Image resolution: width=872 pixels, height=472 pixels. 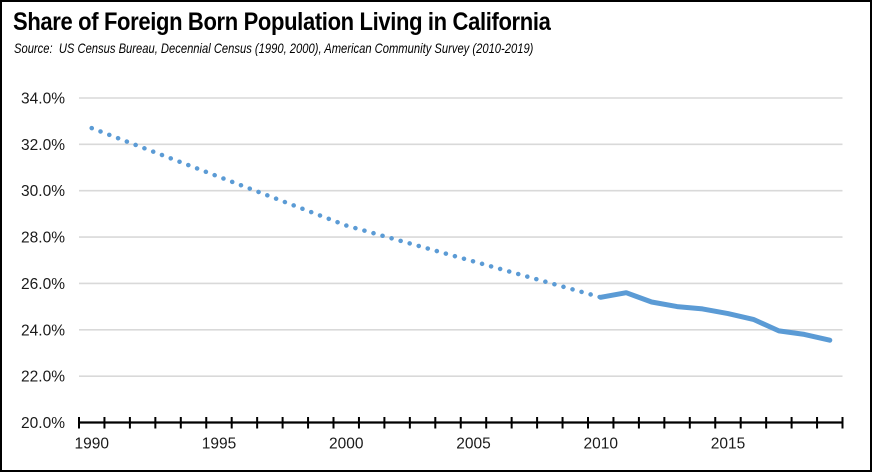 I want to click on x-axis-tick-label: 1990, so click(x=91, y=444).